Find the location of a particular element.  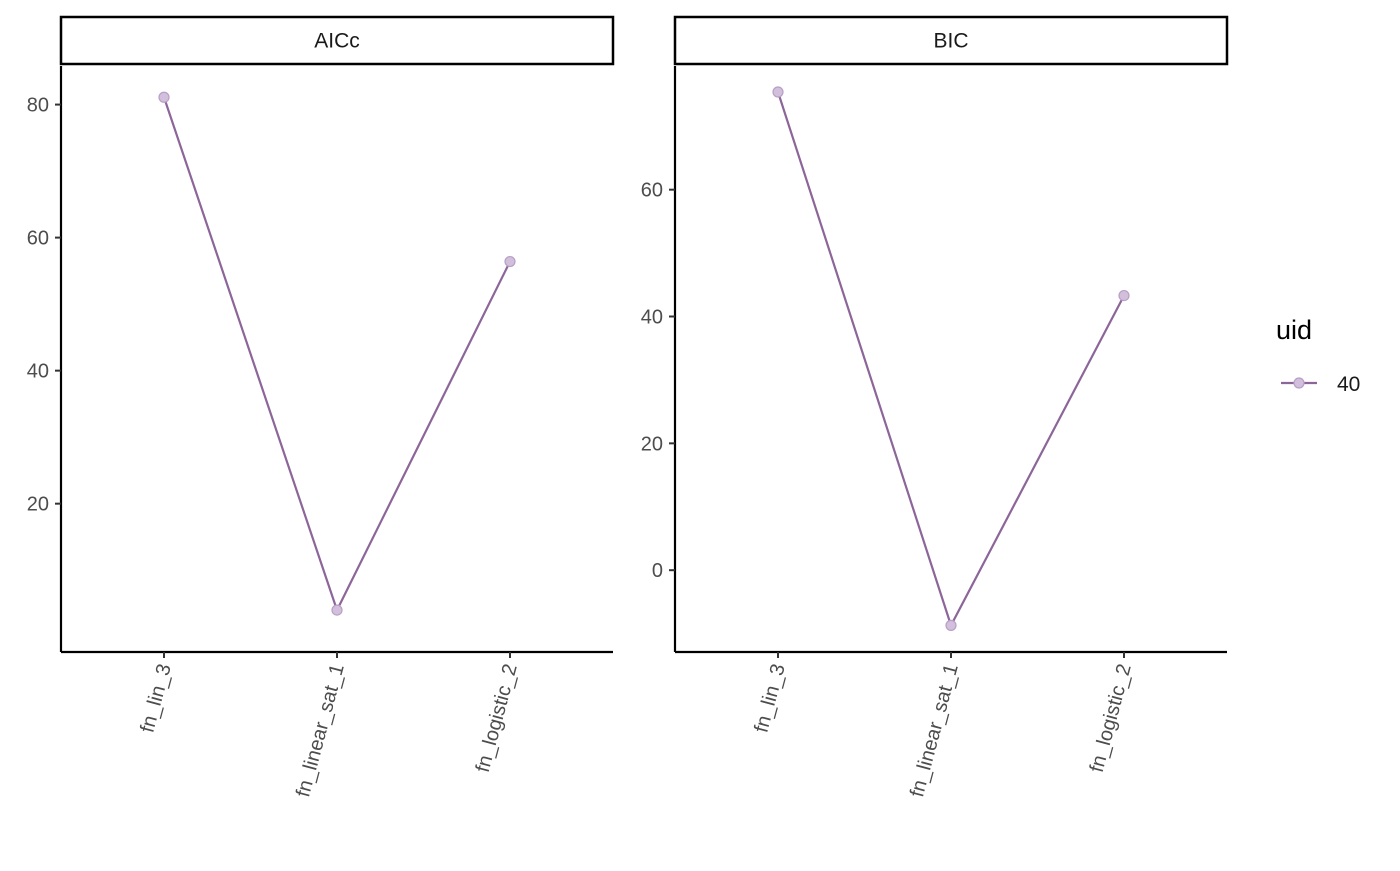

facet-strip-label: BIC is located at coordinates (950, 41).